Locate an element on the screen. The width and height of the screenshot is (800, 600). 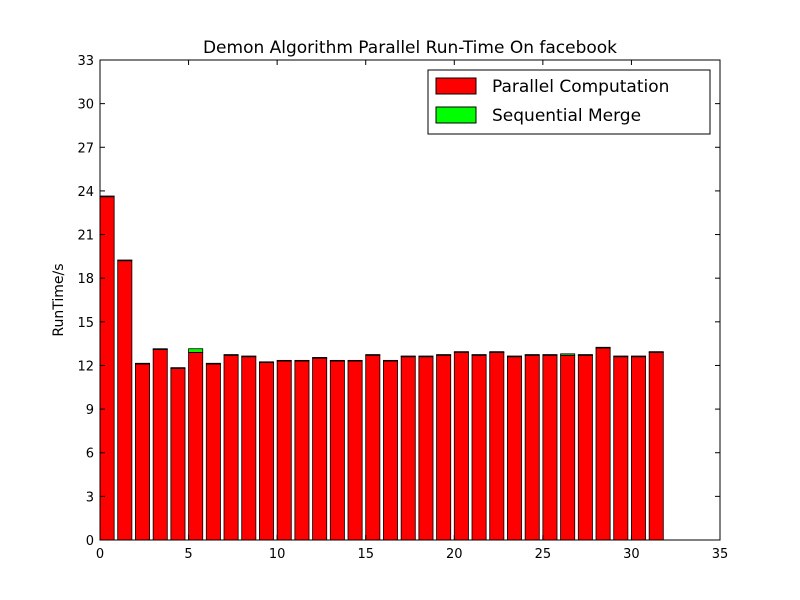
x-tick-label-4: 20 is located at coordinates (454, 554).